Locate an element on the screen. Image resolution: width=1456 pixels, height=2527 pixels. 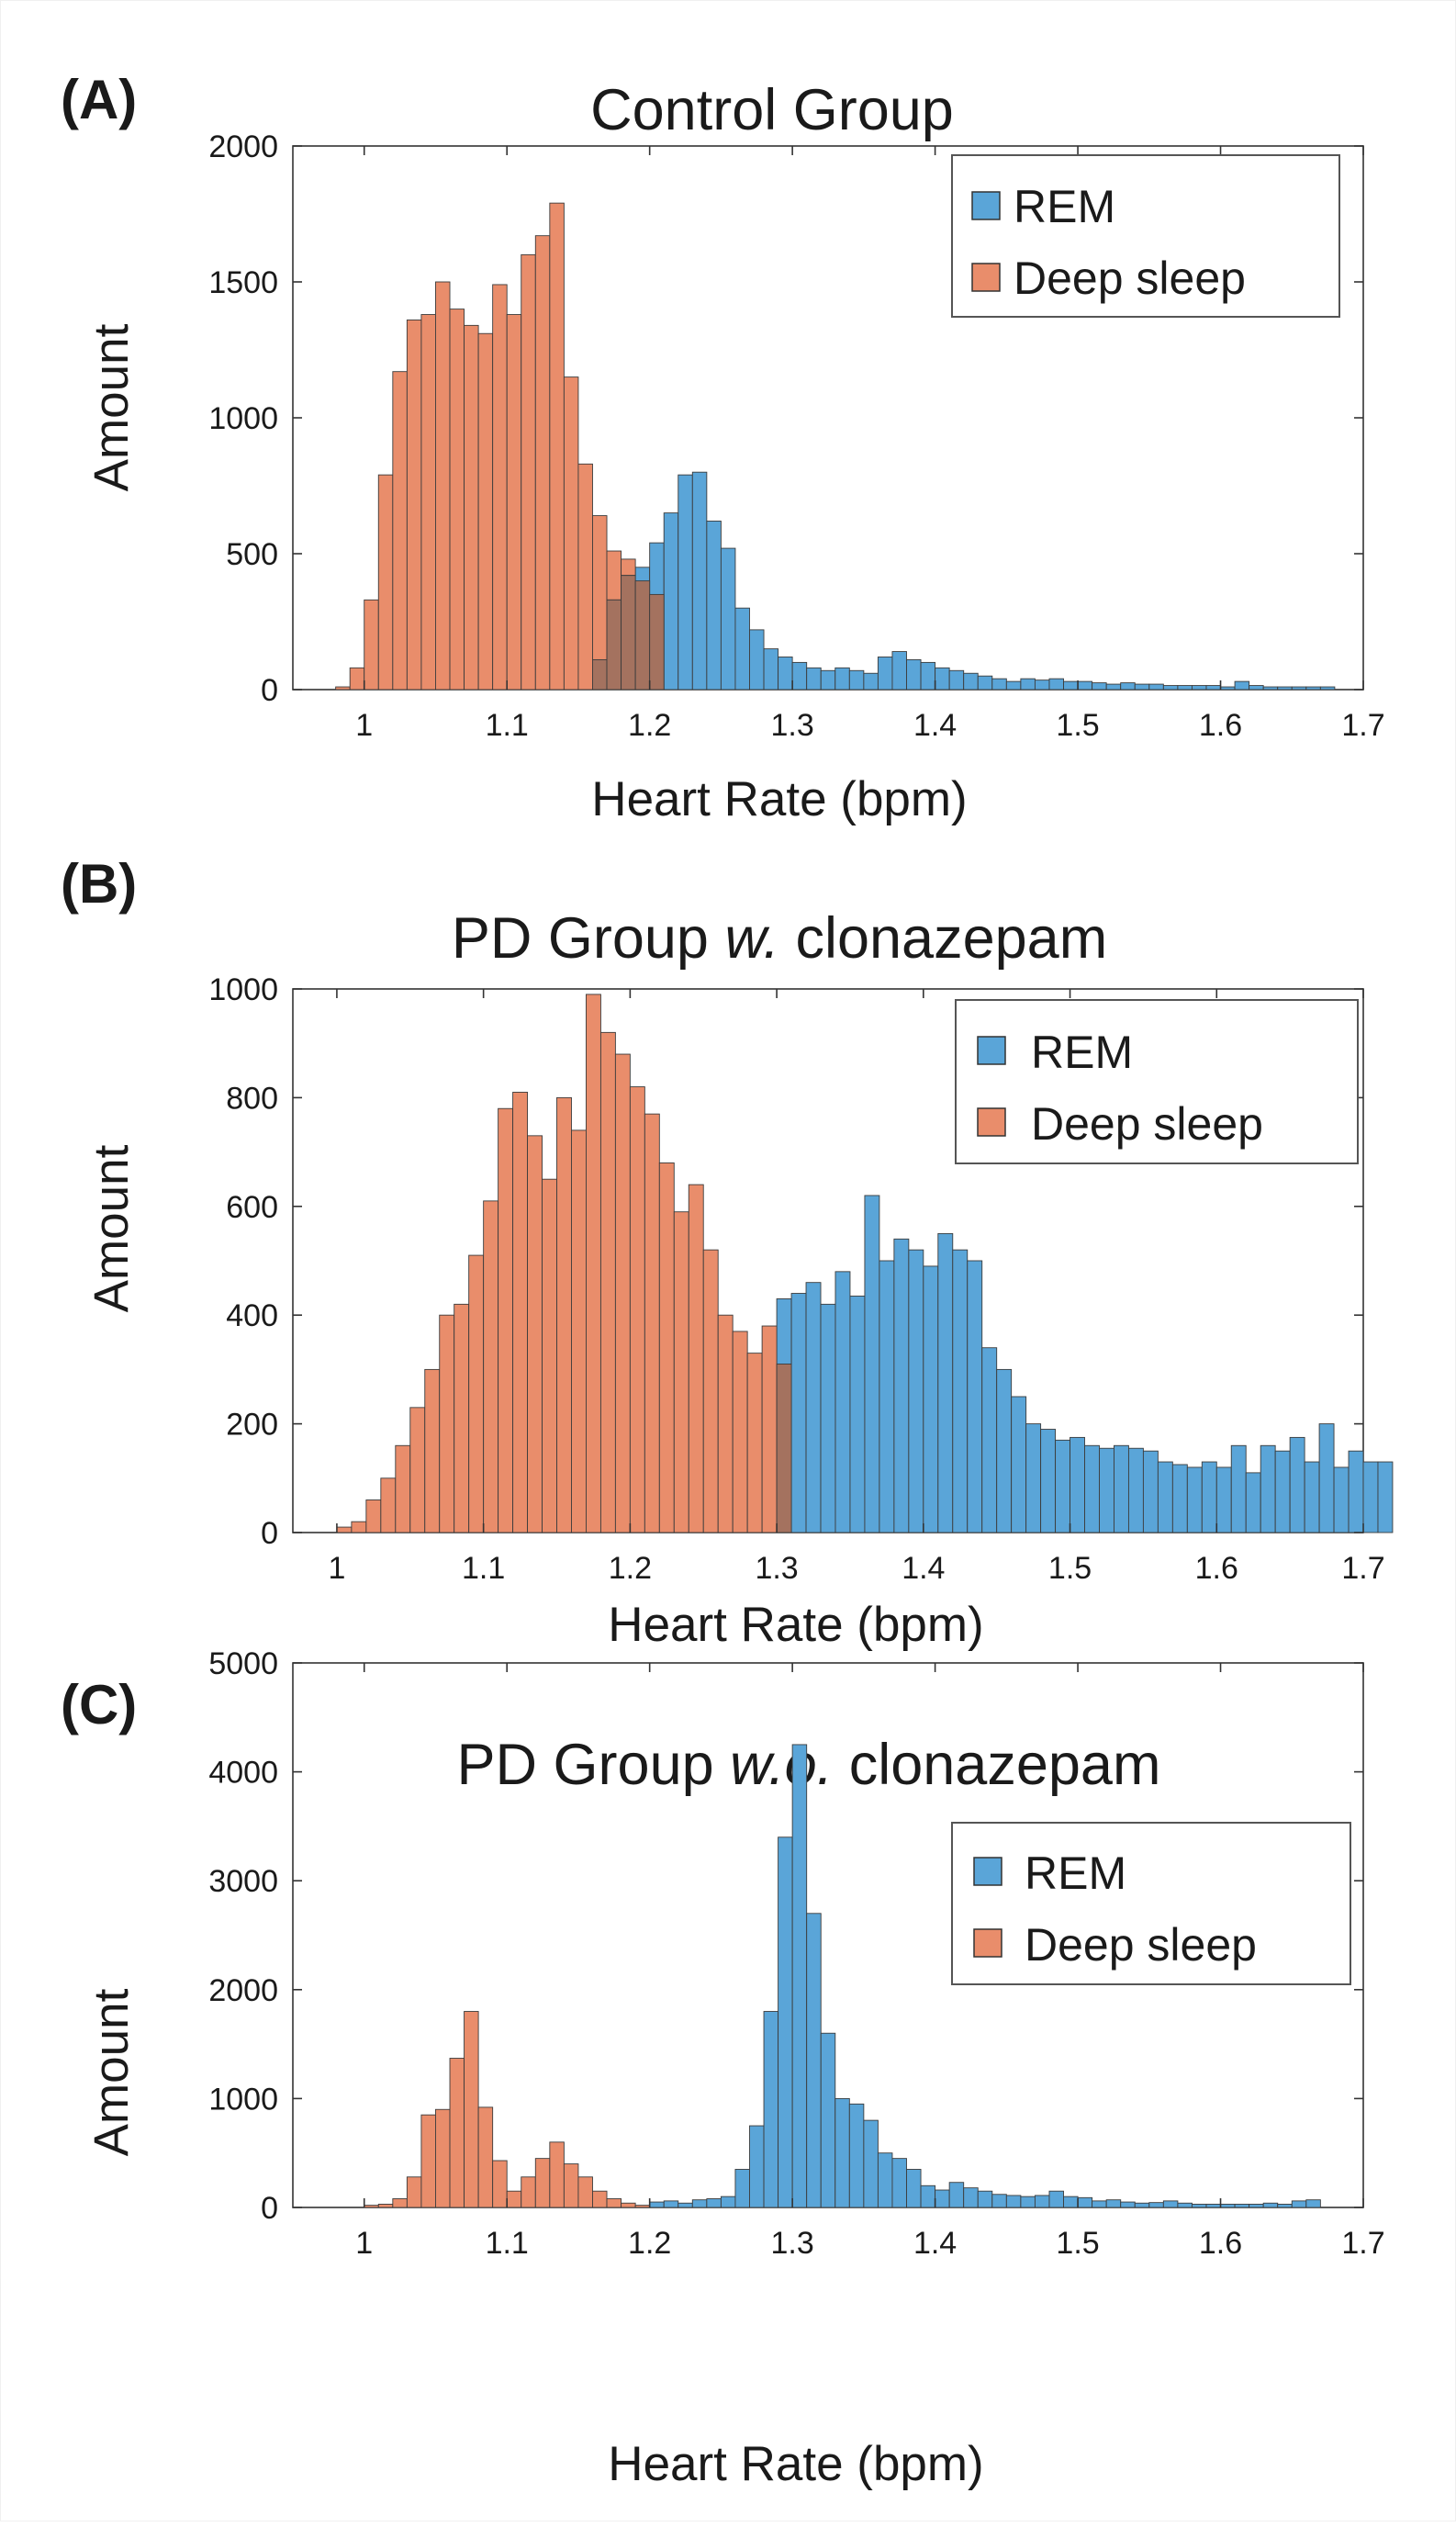
y-tick-label: 0 is located at coordinates (269, 1534).